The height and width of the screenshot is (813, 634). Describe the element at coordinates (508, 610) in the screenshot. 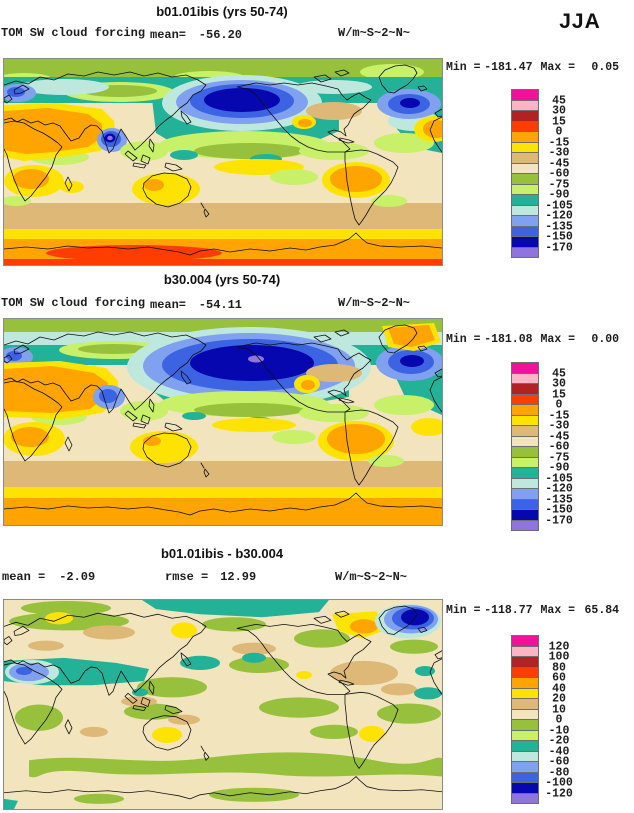

I see `min-value: -118.77` at that location.